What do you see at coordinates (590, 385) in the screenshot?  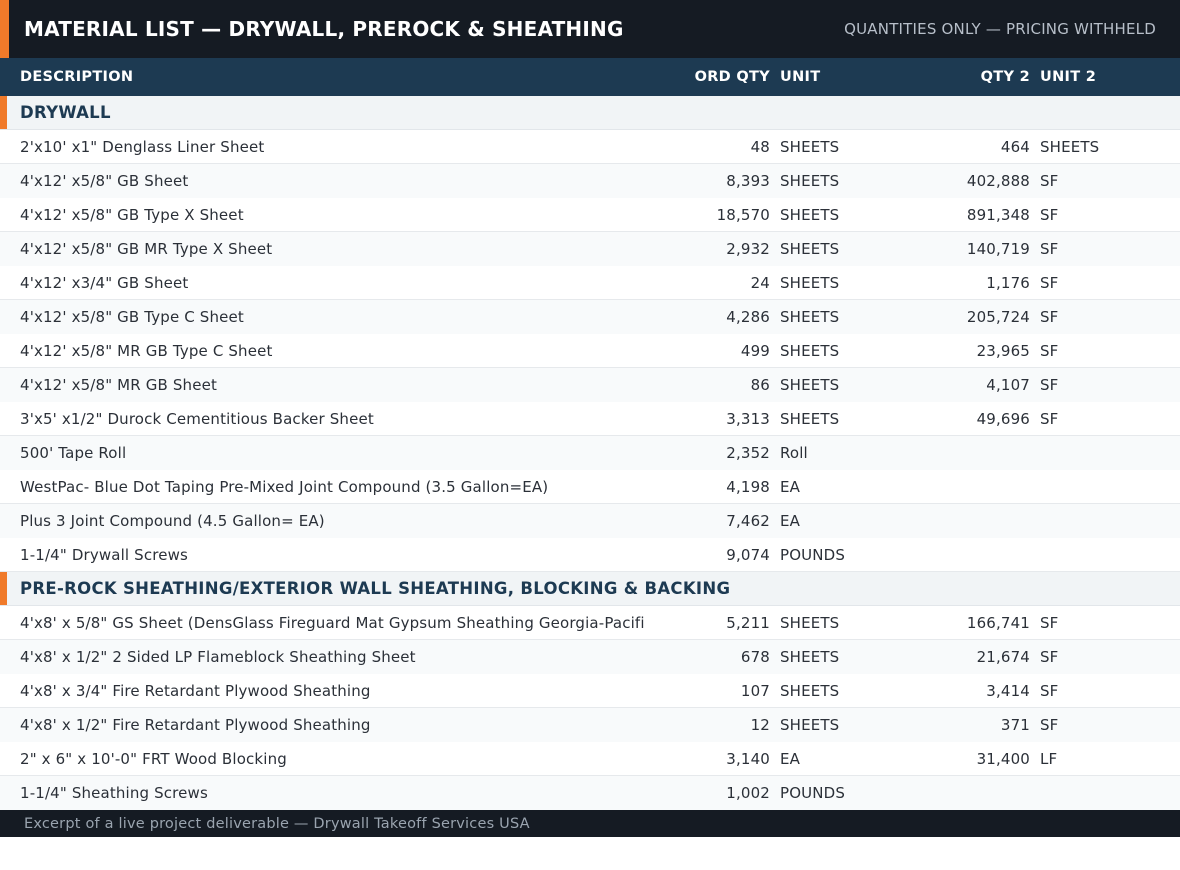 I see `table-row: 4'x12' x5/8" MR GB Sheet 86 SHEETS 4,107 SF` at bounding box center [590, 385].